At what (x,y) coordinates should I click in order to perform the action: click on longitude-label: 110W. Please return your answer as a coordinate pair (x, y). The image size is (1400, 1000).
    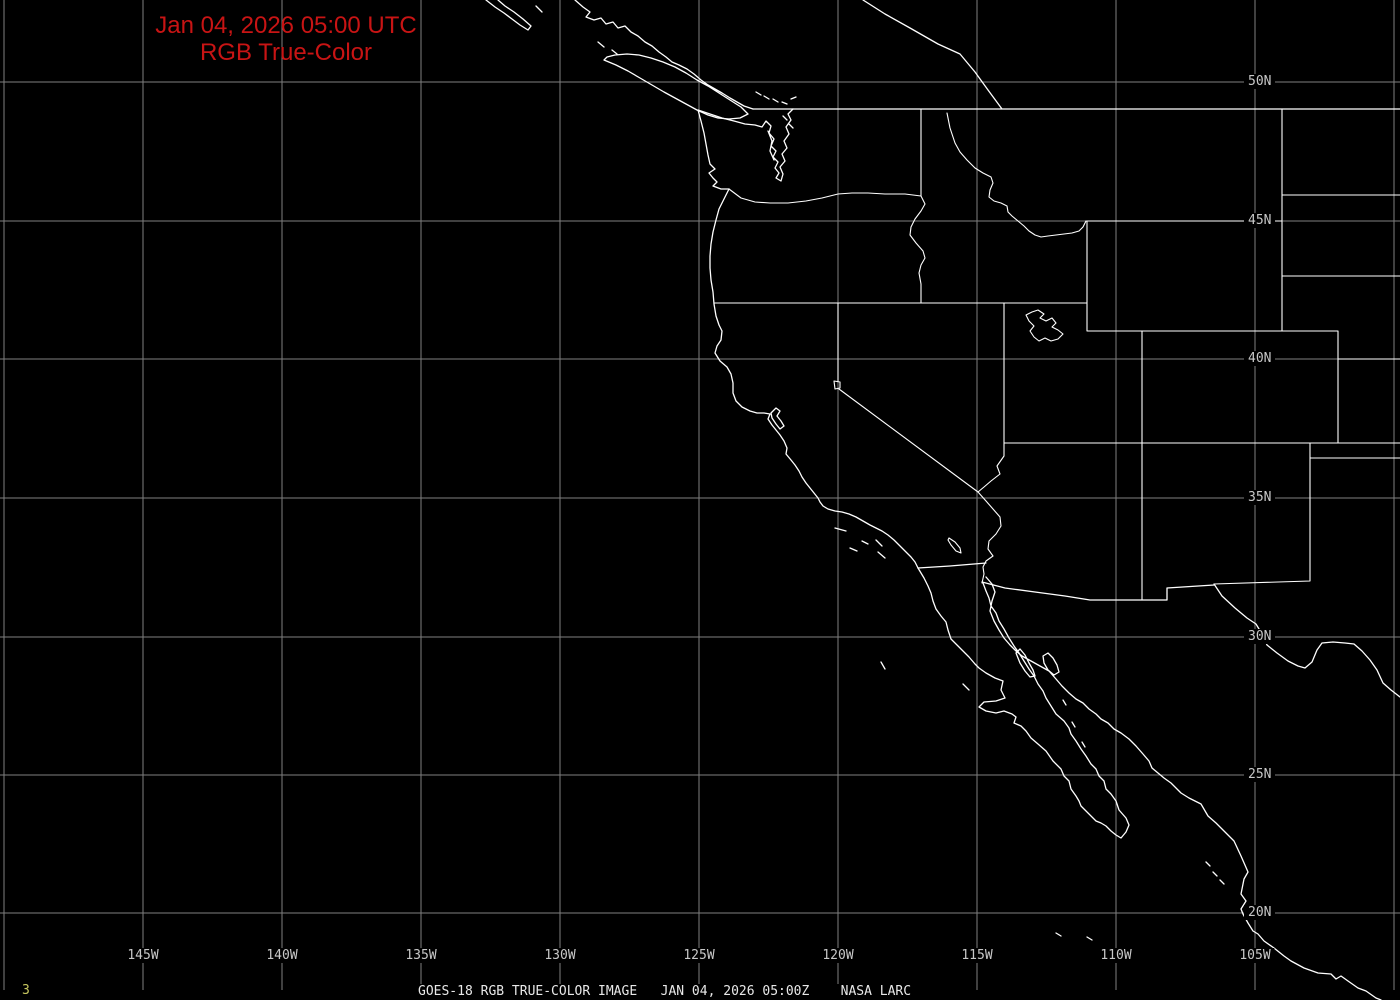
    Looking at the image, I should click on (1116, 955).